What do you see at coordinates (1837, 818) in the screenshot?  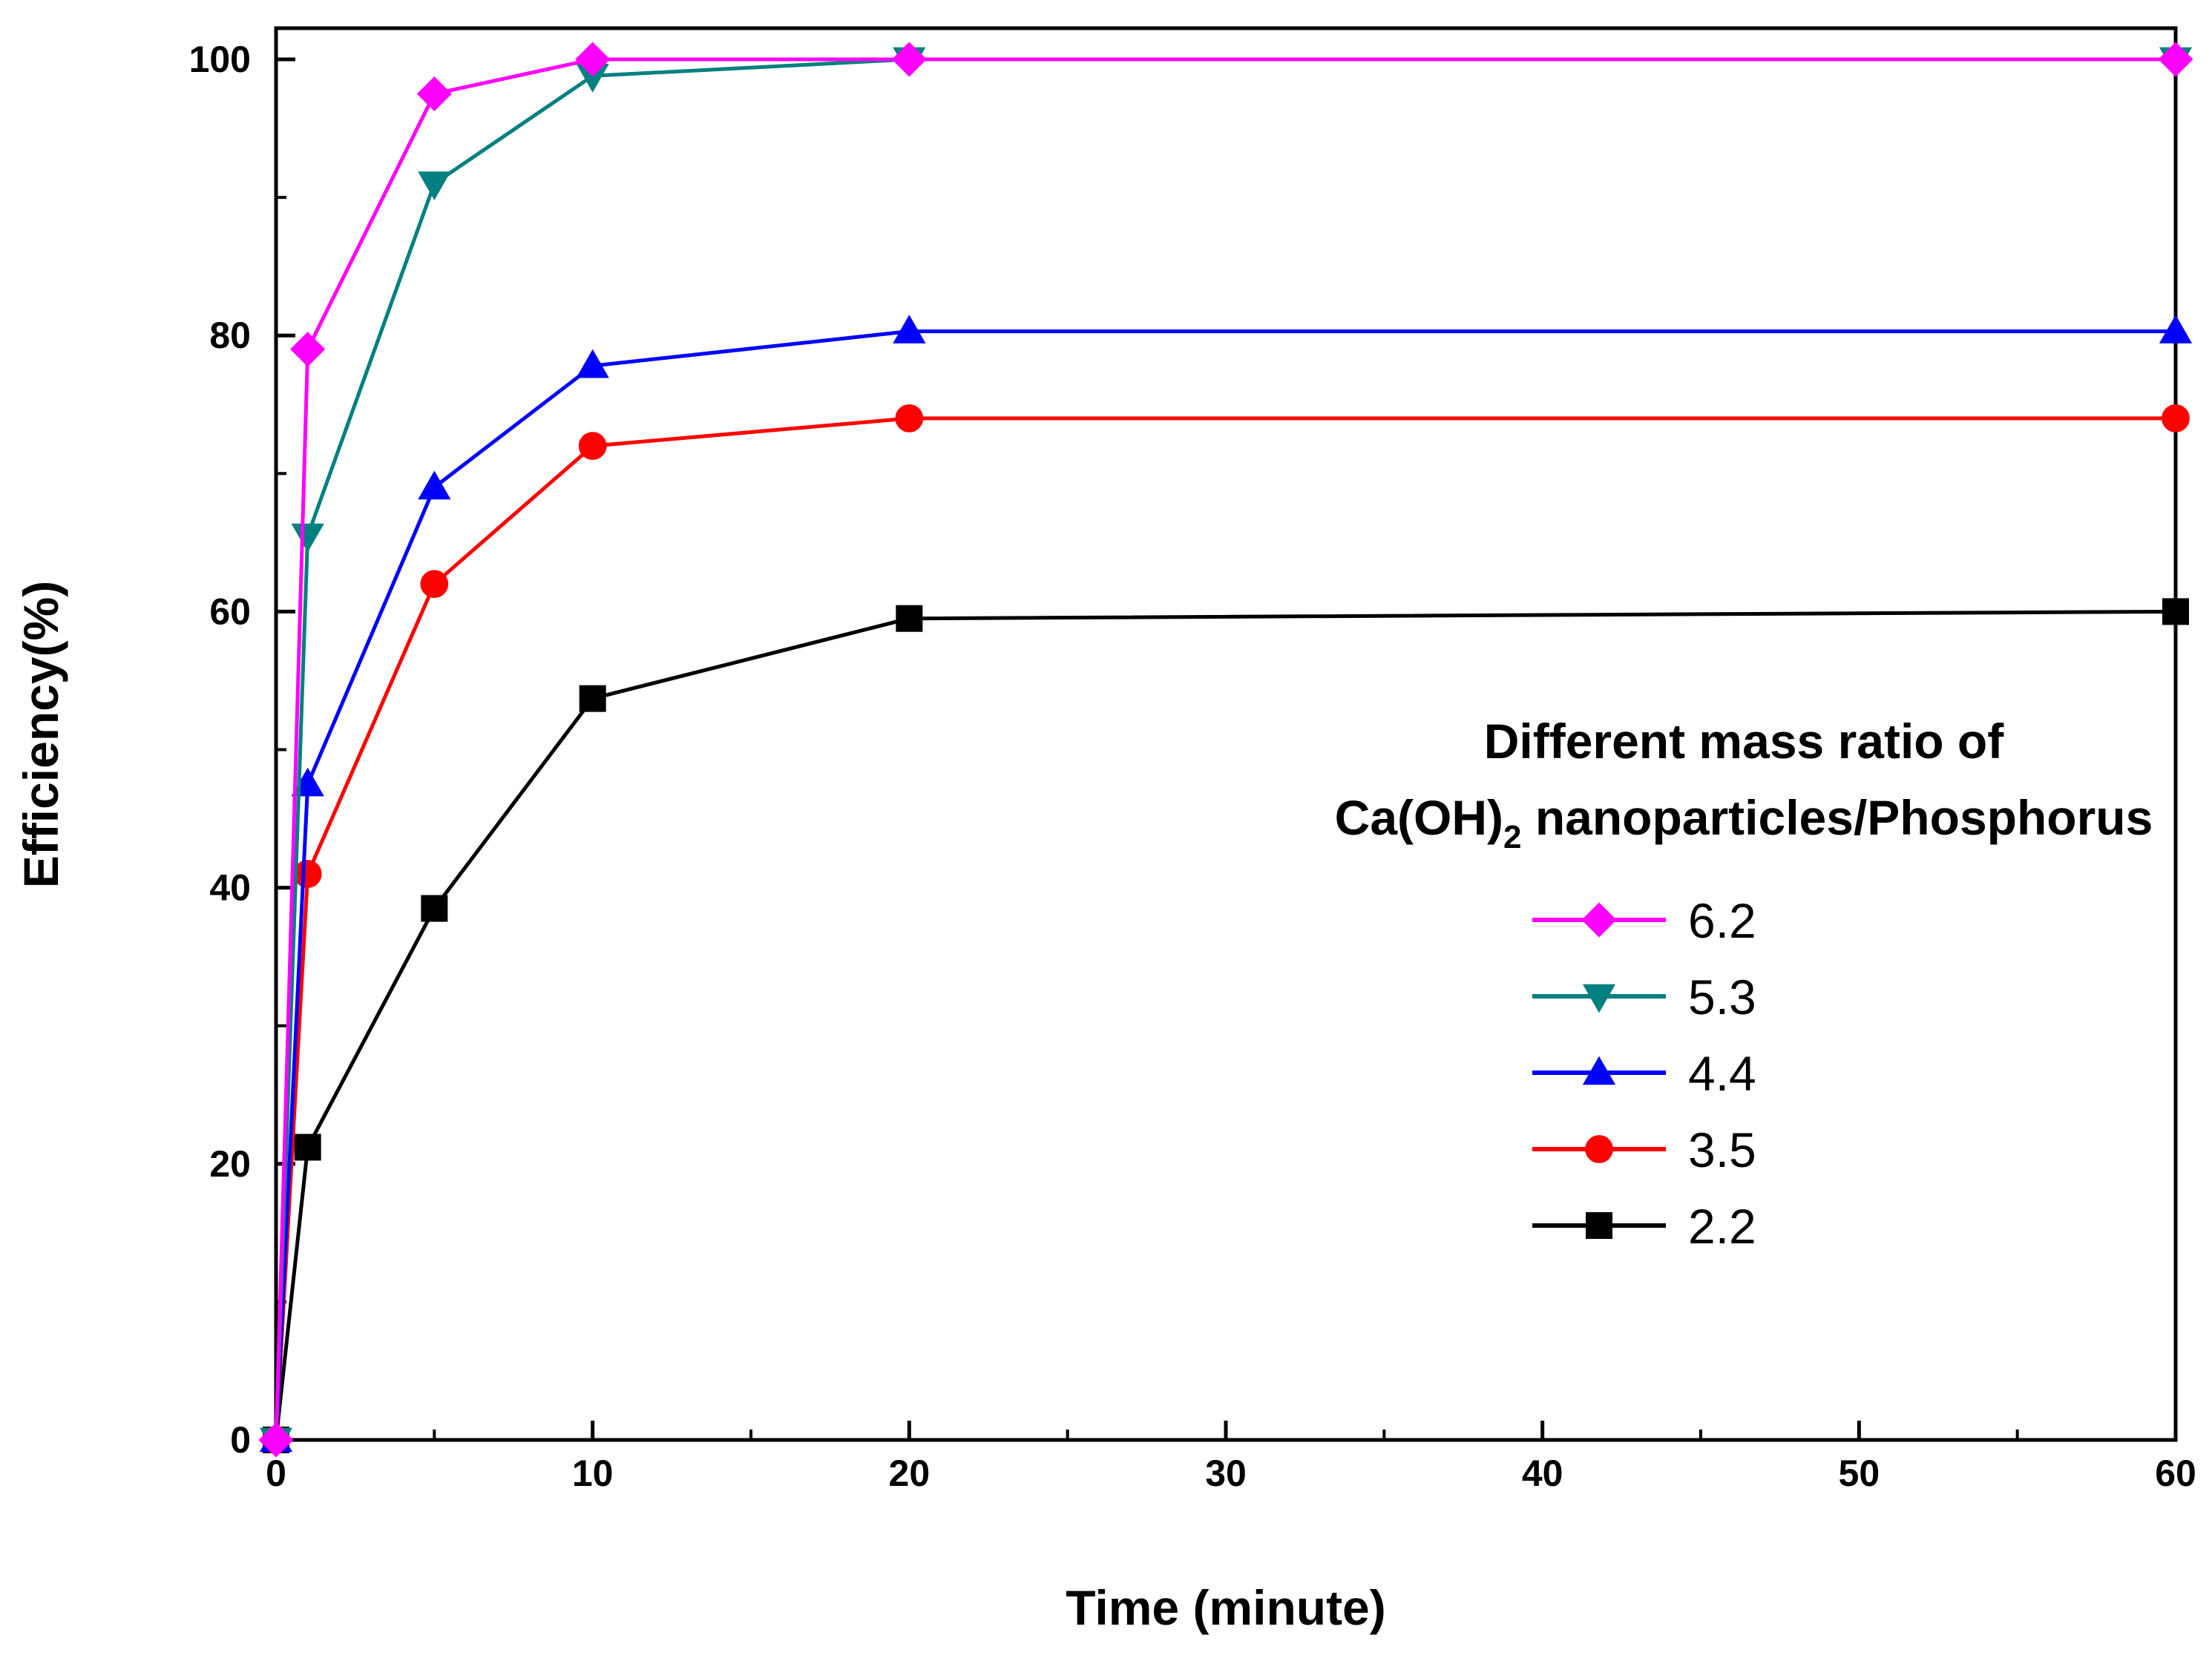 I see `legend-title-line2-suffix: nanoparticles/Phosphorus` at bounding box center [1837, 818].